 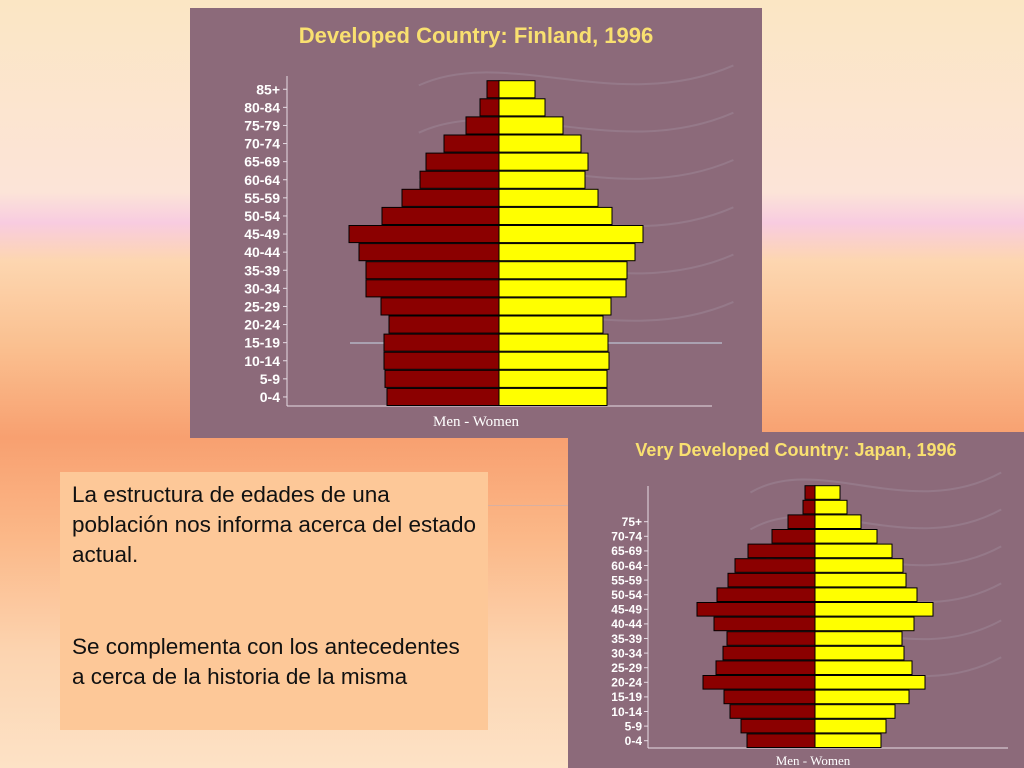 I want to click on finland-tick-label: 85+, so click(x=268, y=89).